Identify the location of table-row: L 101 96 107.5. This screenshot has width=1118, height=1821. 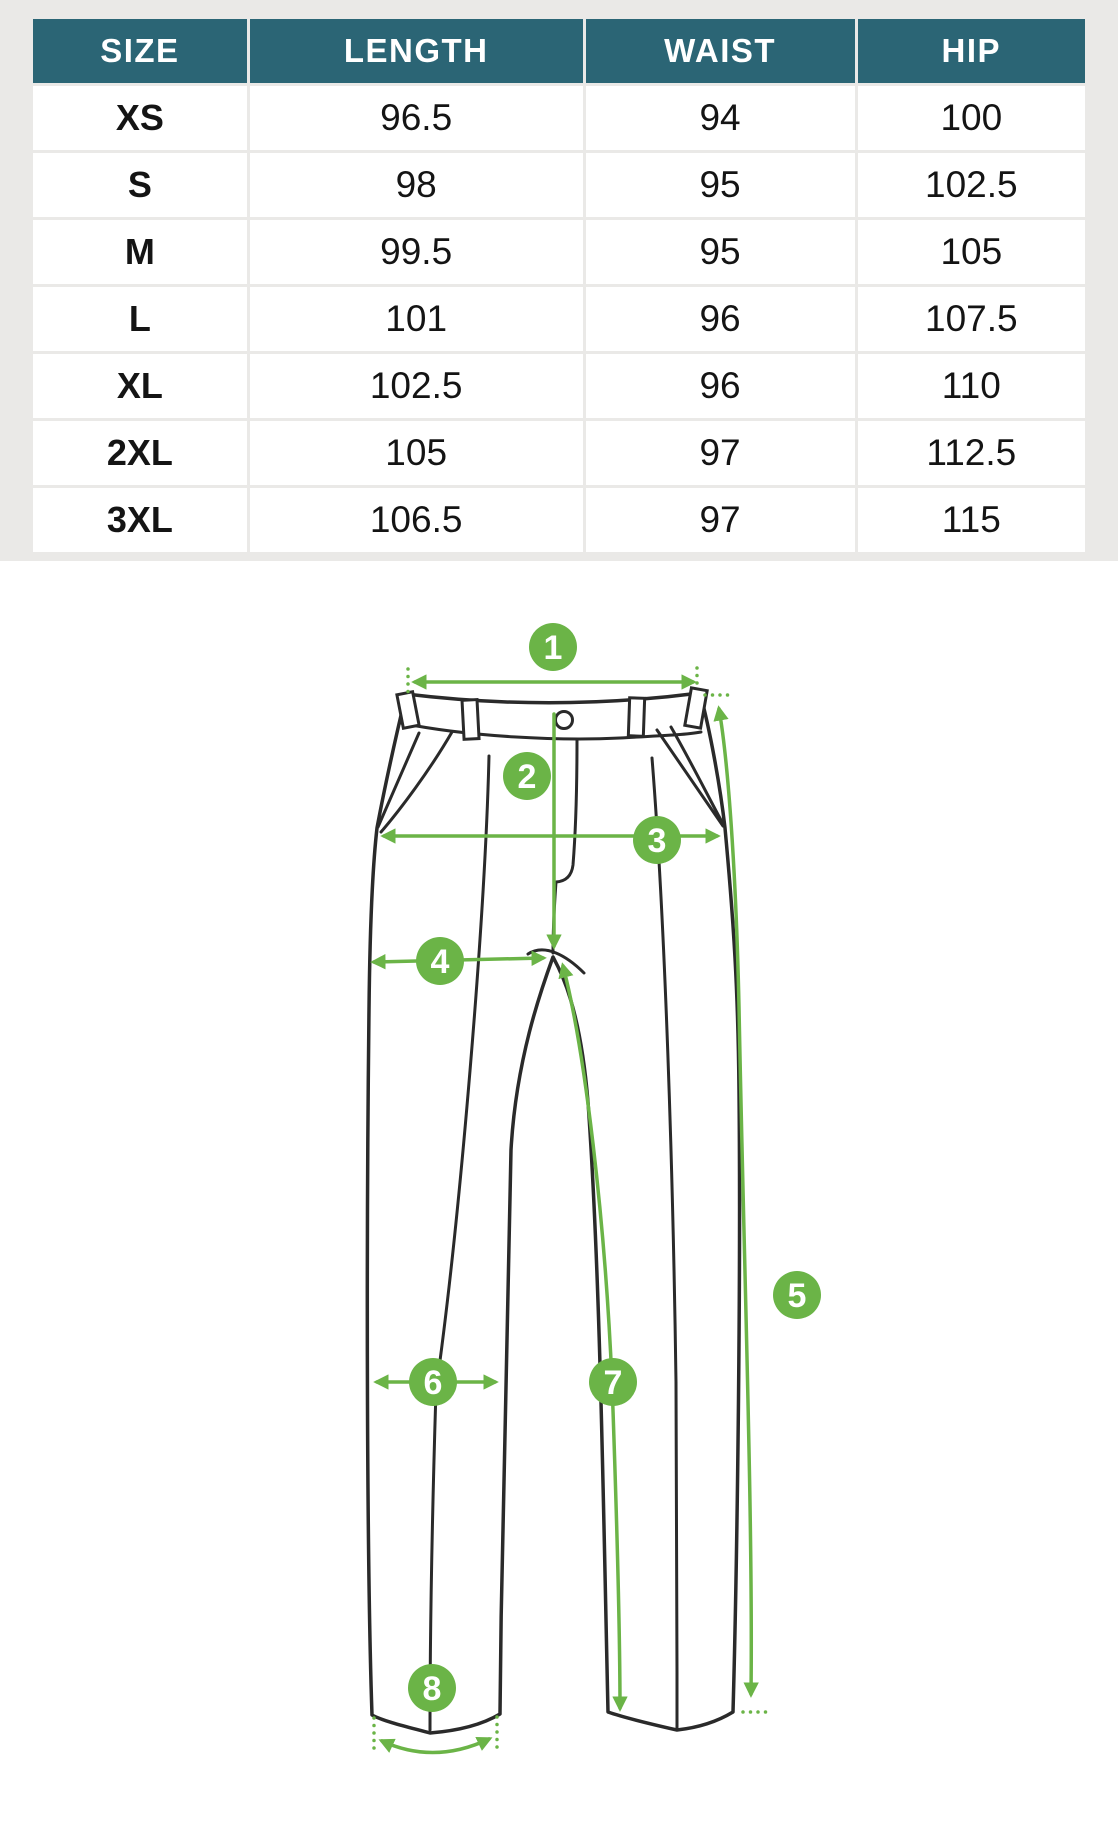
(559, 319).